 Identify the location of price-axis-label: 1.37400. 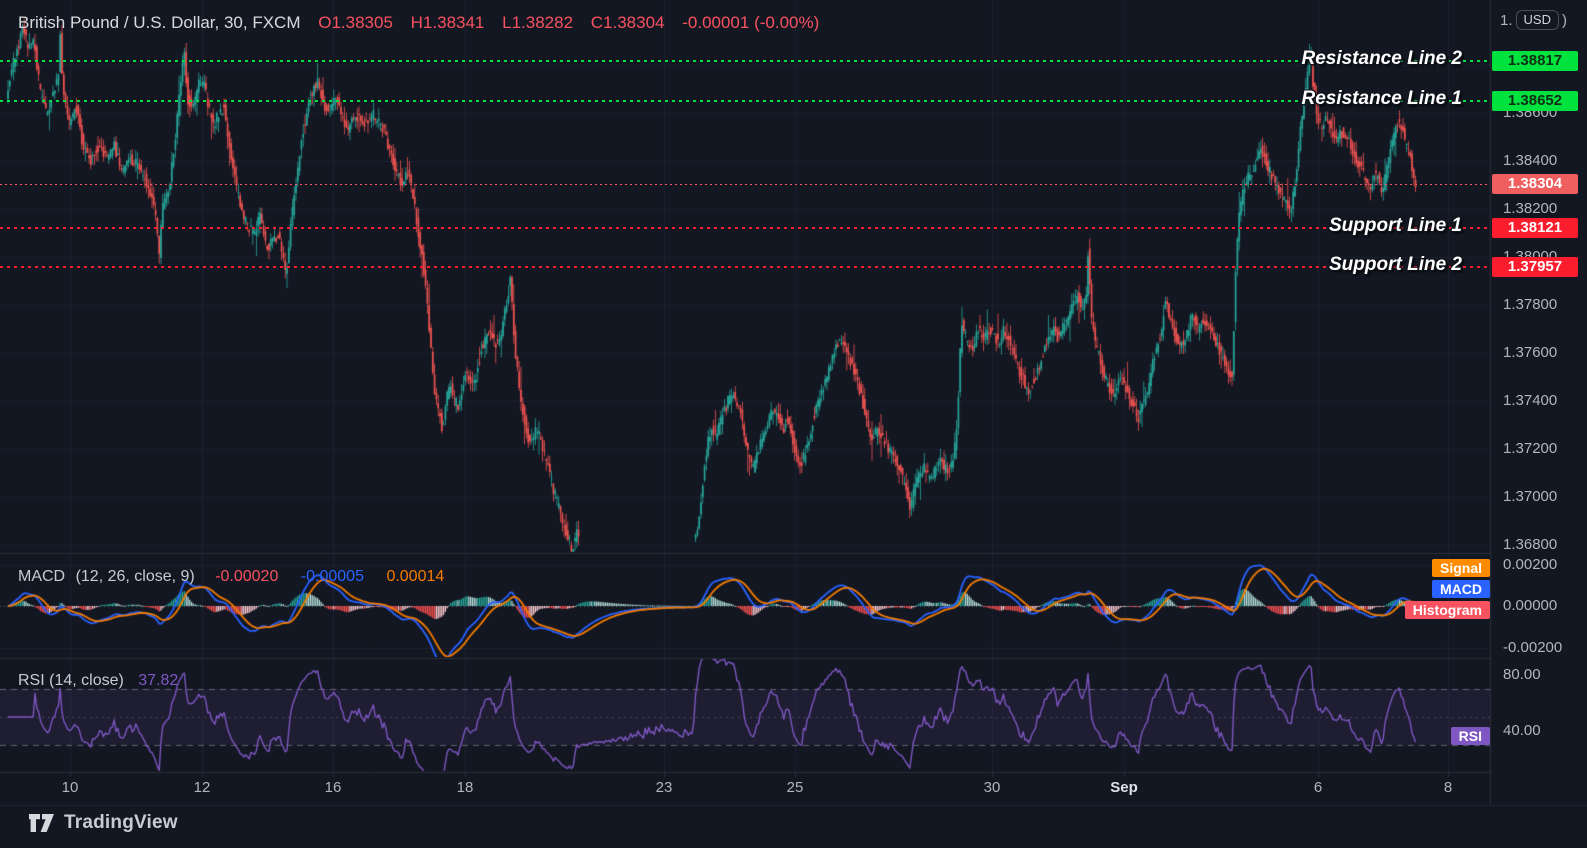
(1530, 400).